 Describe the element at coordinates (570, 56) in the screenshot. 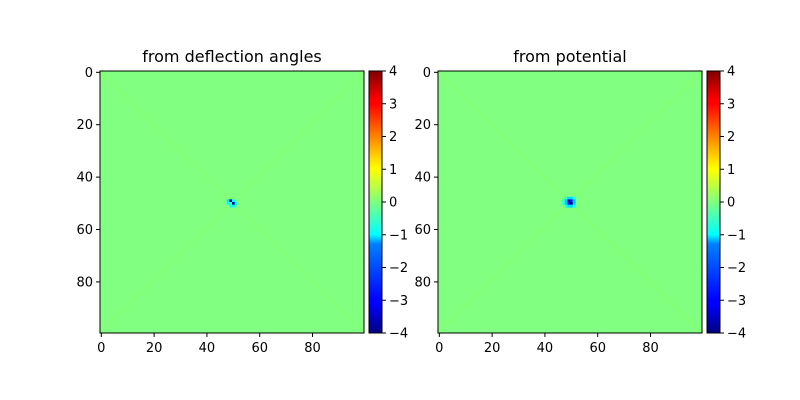

I see `chart-title: from potential` at that location.